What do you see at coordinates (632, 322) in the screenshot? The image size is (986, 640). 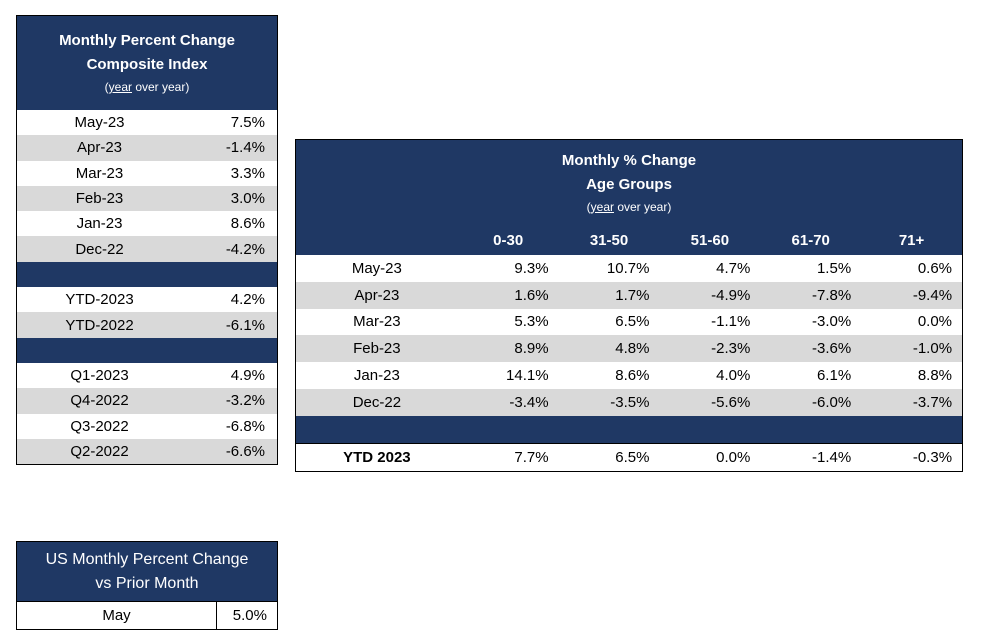 I see `row-value: 6.5%` at bounding box center [632, 322].